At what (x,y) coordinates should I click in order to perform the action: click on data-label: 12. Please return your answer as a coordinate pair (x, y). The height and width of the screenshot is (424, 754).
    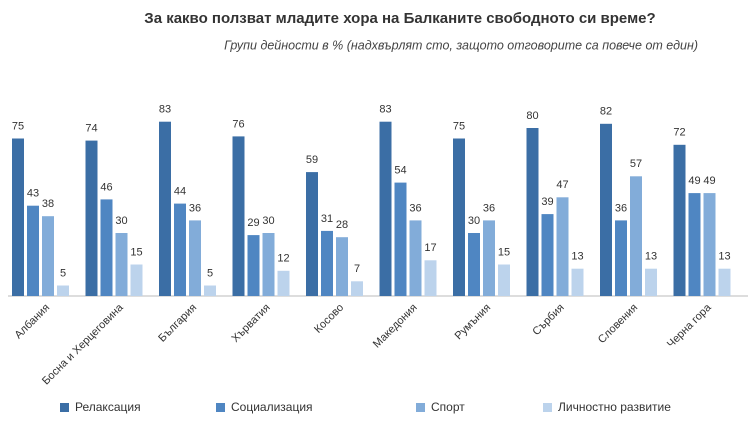
    Looking at the image, I should click on (283, 259).